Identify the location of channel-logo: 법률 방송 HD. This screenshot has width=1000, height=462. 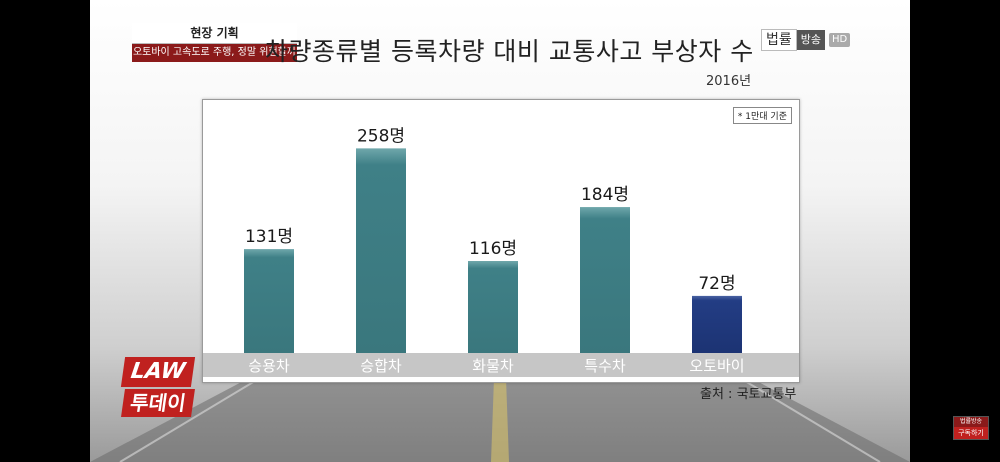
(806, 40).